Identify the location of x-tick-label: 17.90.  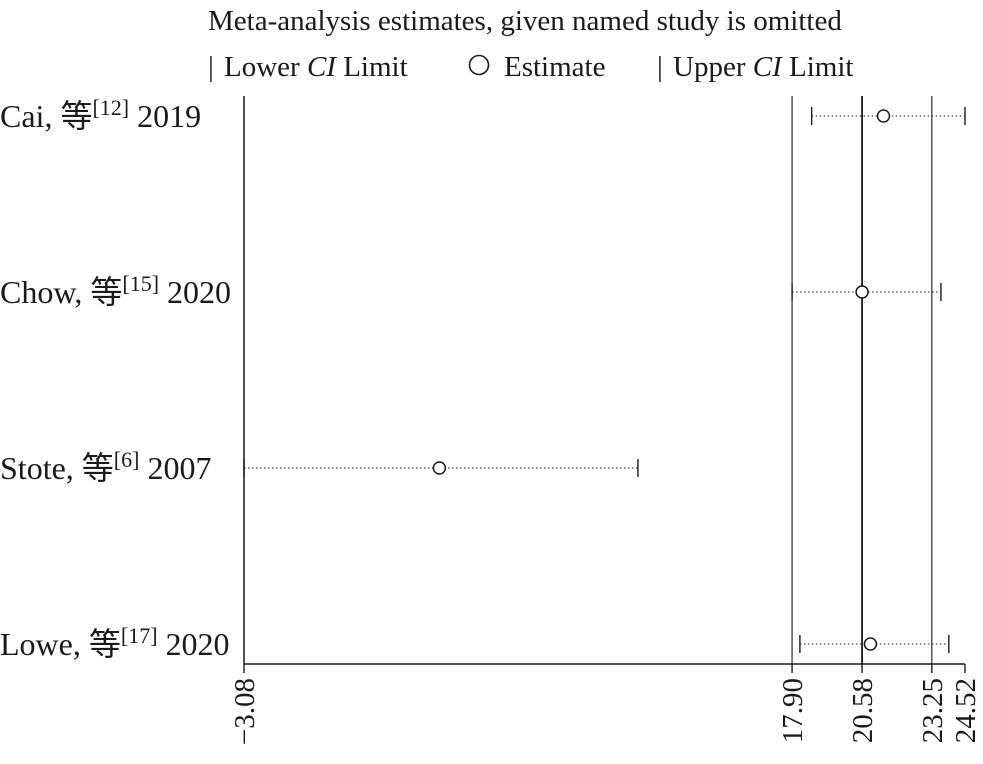
(793, 710).